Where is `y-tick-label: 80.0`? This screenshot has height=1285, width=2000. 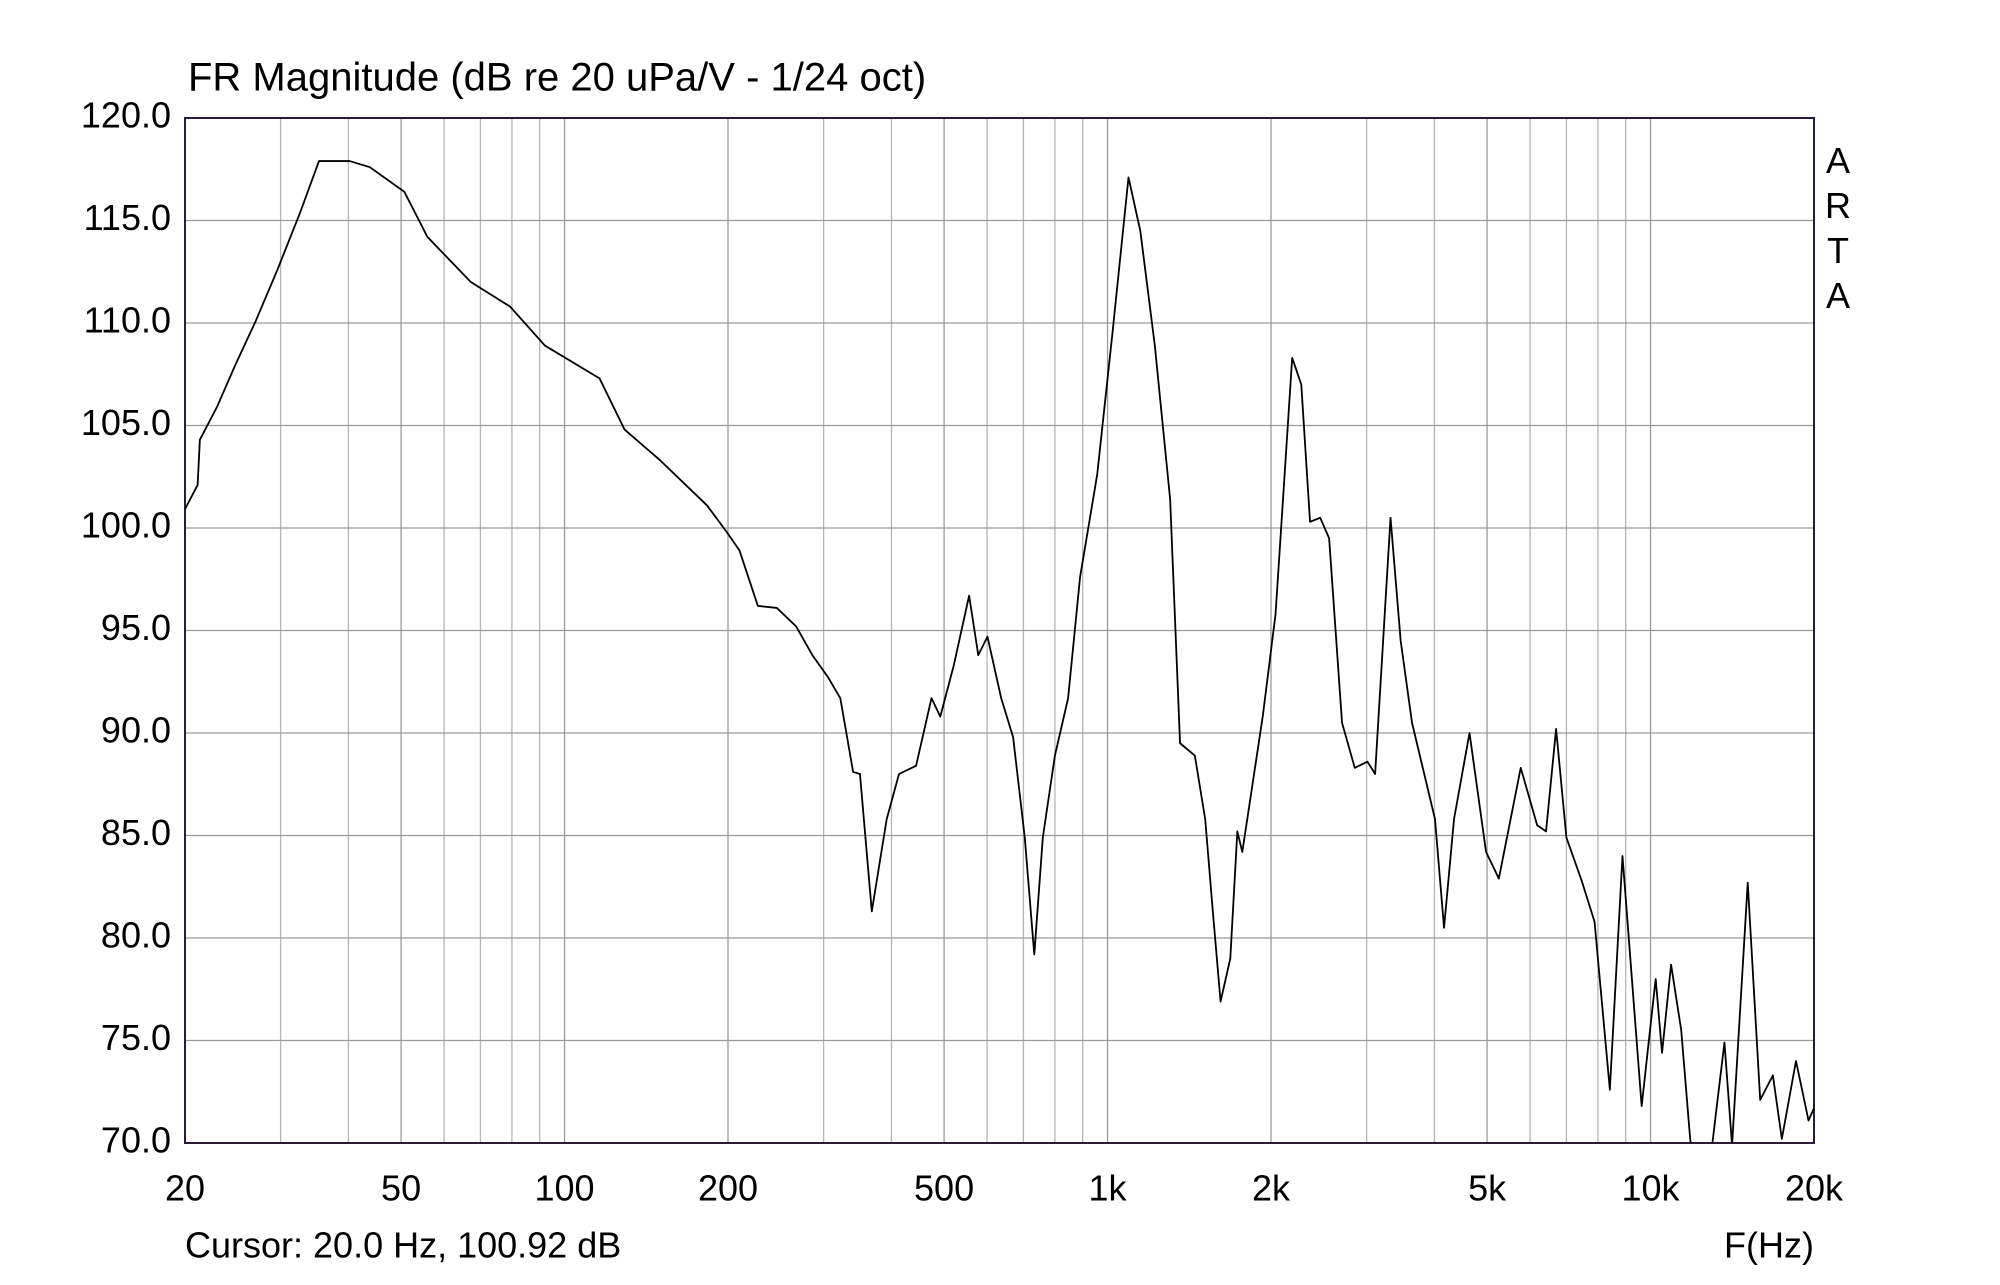 y-tick-label: 80.0 is located at coordinates (136, 935).